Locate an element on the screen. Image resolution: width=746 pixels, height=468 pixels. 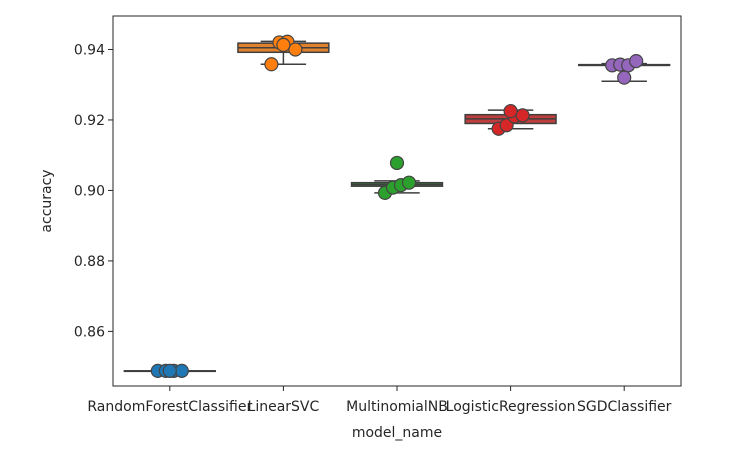
x-tick-label: LogisticRegression is located at coordinates (511, 407).